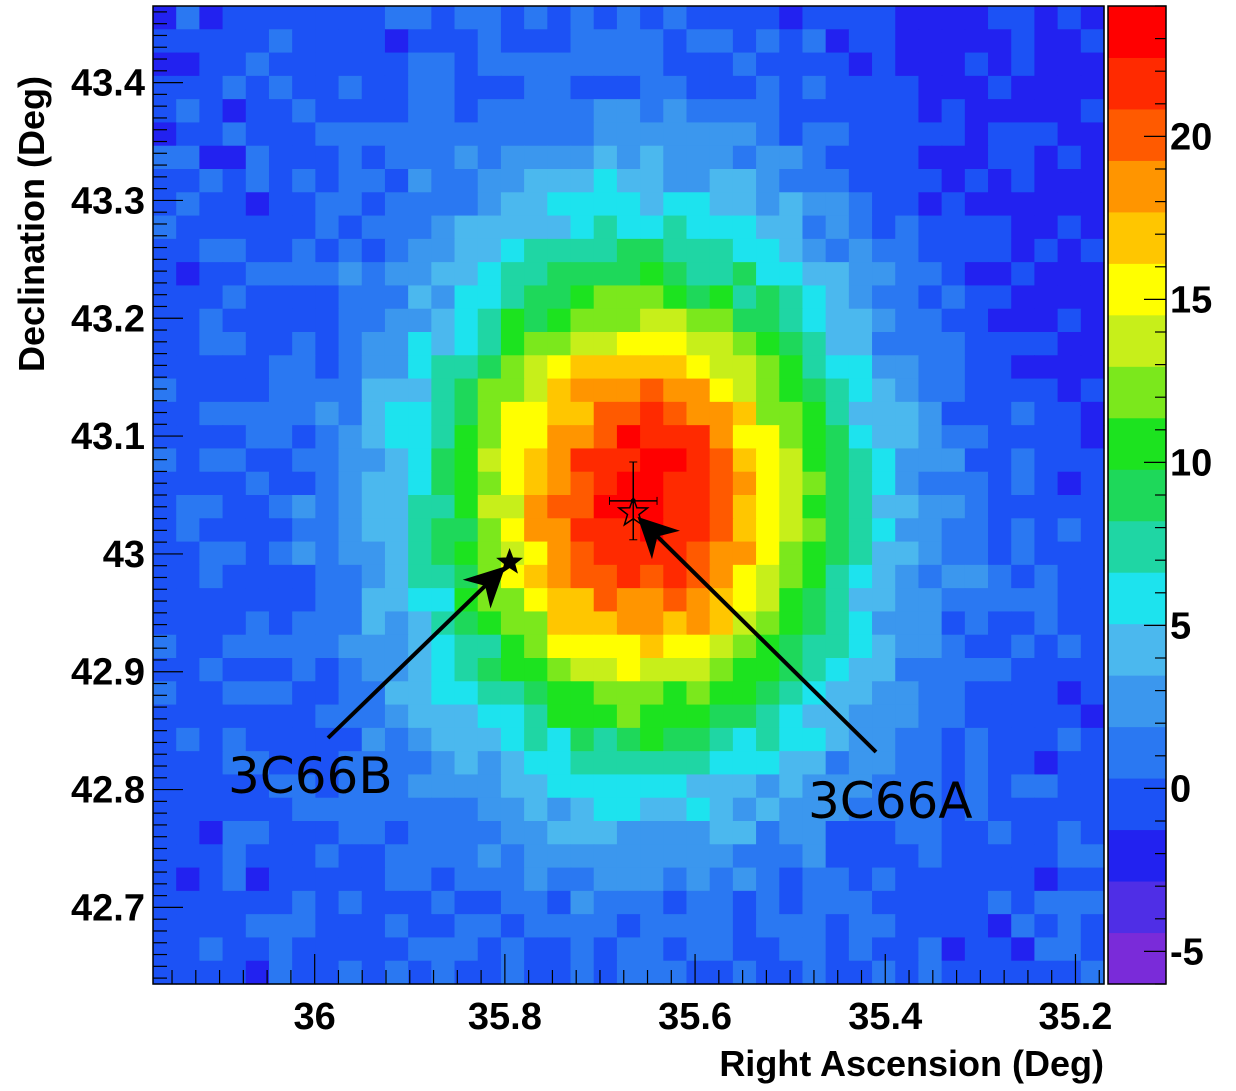  What do you see at coordinates (108, 437) in the screenshot?
I see `y-tick-label: 43.1` at bounding box center [108, 437].